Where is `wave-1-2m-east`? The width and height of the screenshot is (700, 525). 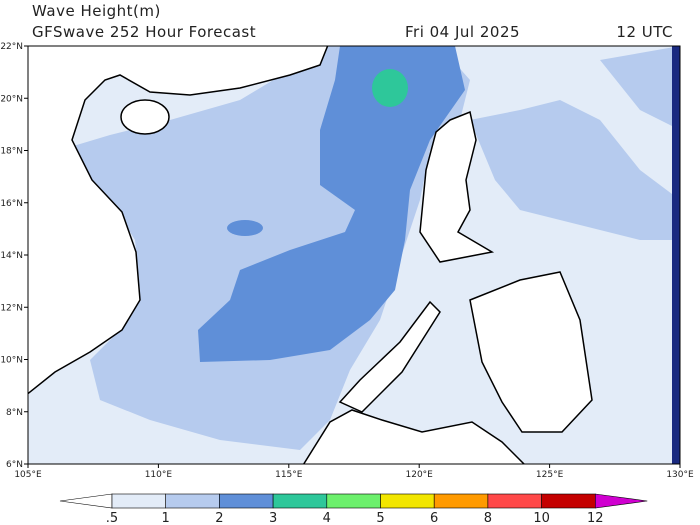 wave-1-2m-east is located at coordinates (575, 170).